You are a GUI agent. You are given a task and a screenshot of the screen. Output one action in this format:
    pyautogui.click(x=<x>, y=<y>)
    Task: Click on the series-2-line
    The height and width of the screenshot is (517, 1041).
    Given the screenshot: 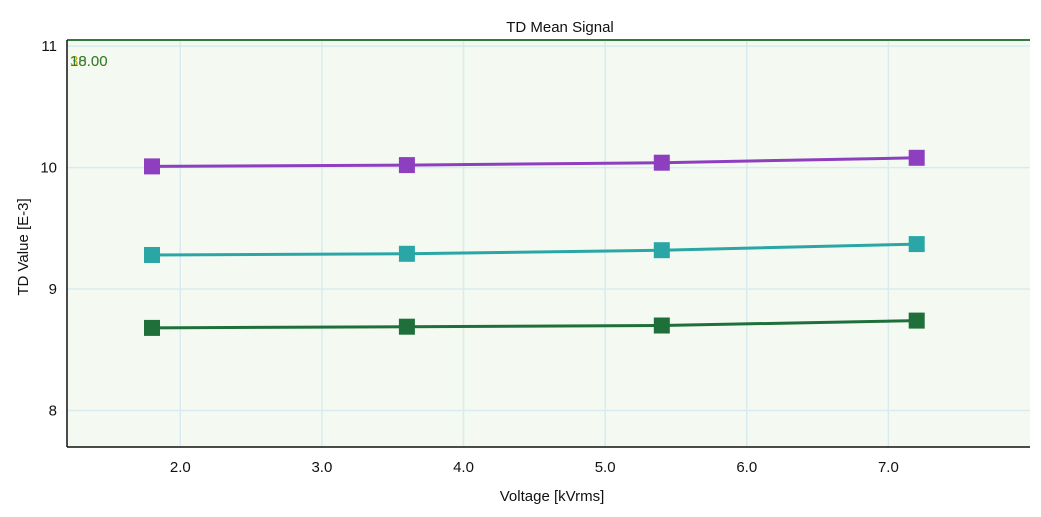 What is the action you would take?
    pyautogui.click(x=534, y=249)
    